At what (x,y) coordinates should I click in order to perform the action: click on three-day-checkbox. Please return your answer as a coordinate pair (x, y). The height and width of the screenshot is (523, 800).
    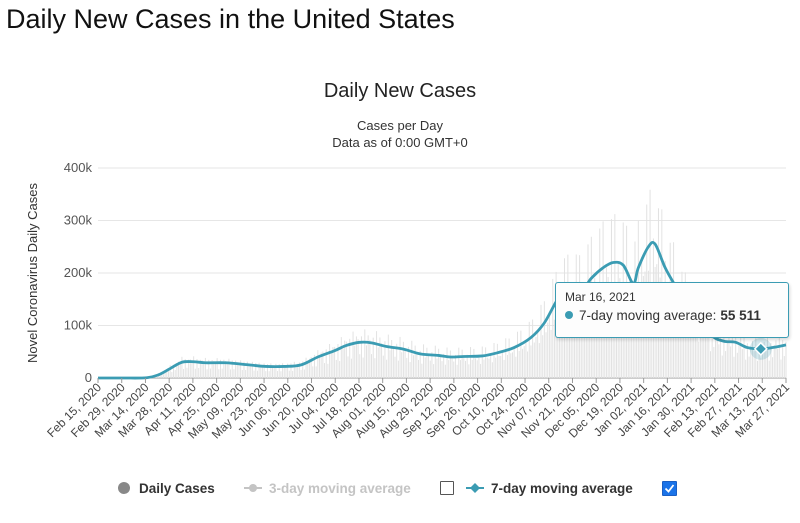
    Looking at the image, I should click on (447, 488).